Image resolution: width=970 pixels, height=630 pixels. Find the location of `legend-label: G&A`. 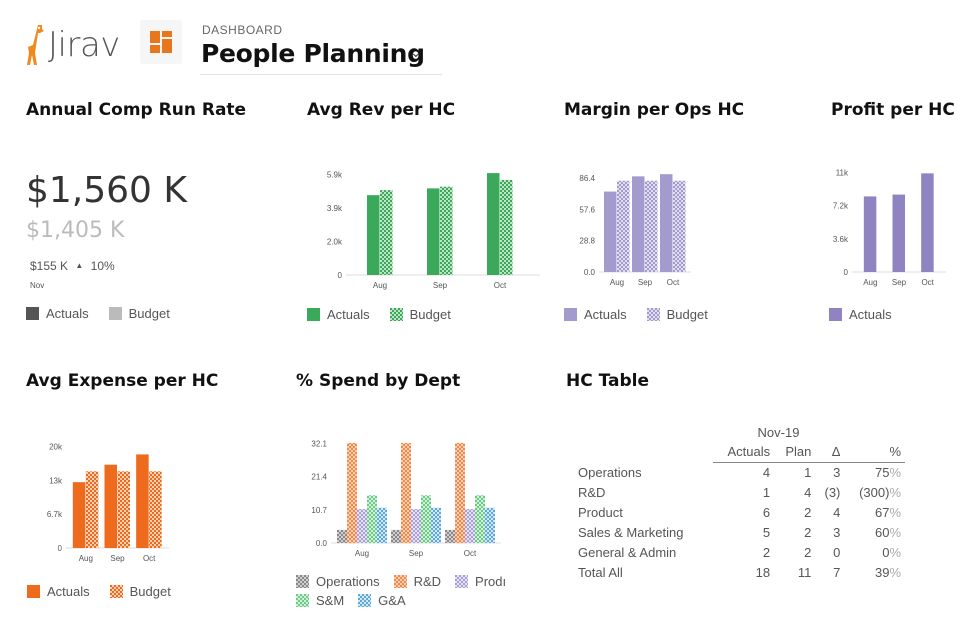

legend-label: G&A is located at coordinates (392, 600).